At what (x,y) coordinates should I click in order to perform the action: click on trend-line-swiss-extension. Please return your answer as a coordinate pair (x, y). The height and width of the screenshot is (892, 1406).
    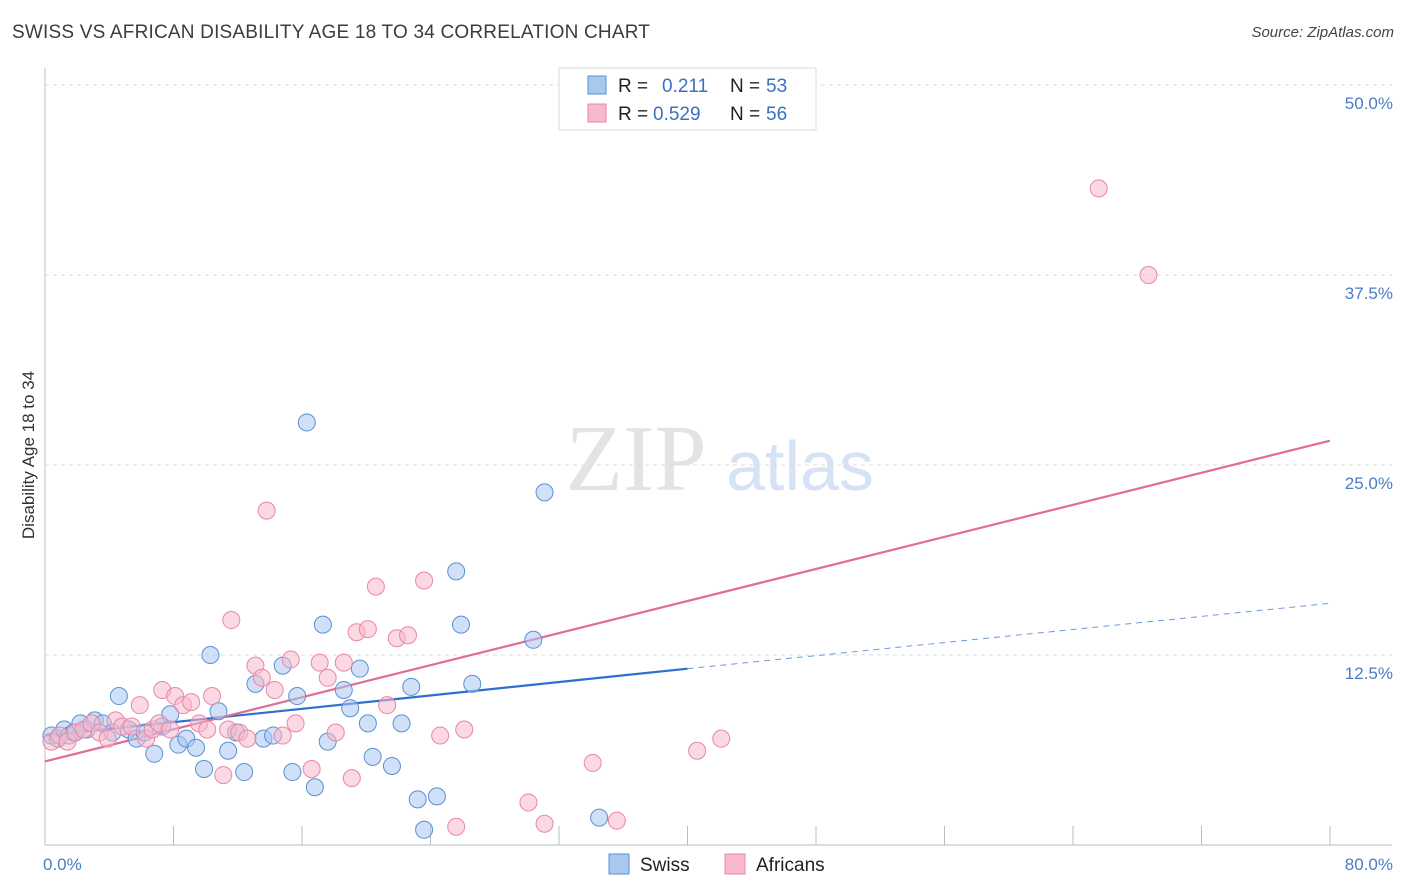
    Looking at the image, I should click on (1009, 636).